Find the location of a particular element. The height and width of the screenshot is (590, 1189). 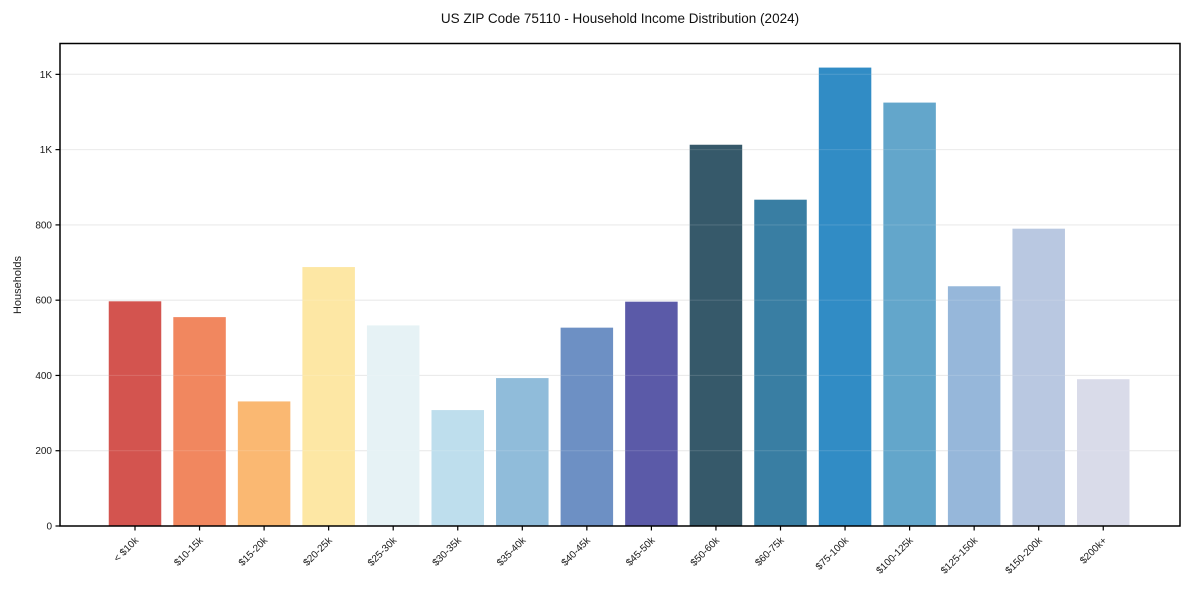

x-tick-label: $60-75k is located at coordinates (770, 552).